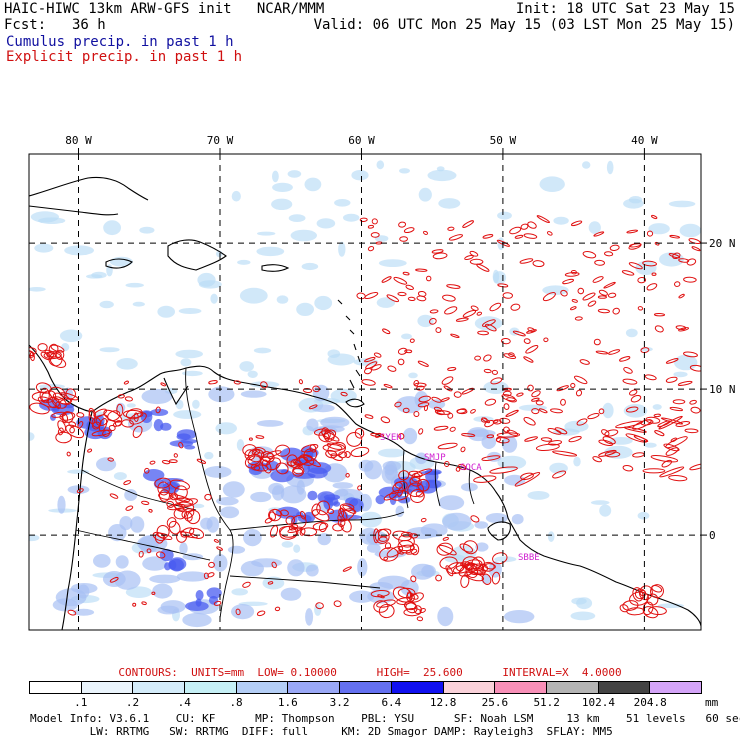  Describe the element at coordinates (287, 702) in the screenshot. I see `color-bar-level: 1.6` at that location.